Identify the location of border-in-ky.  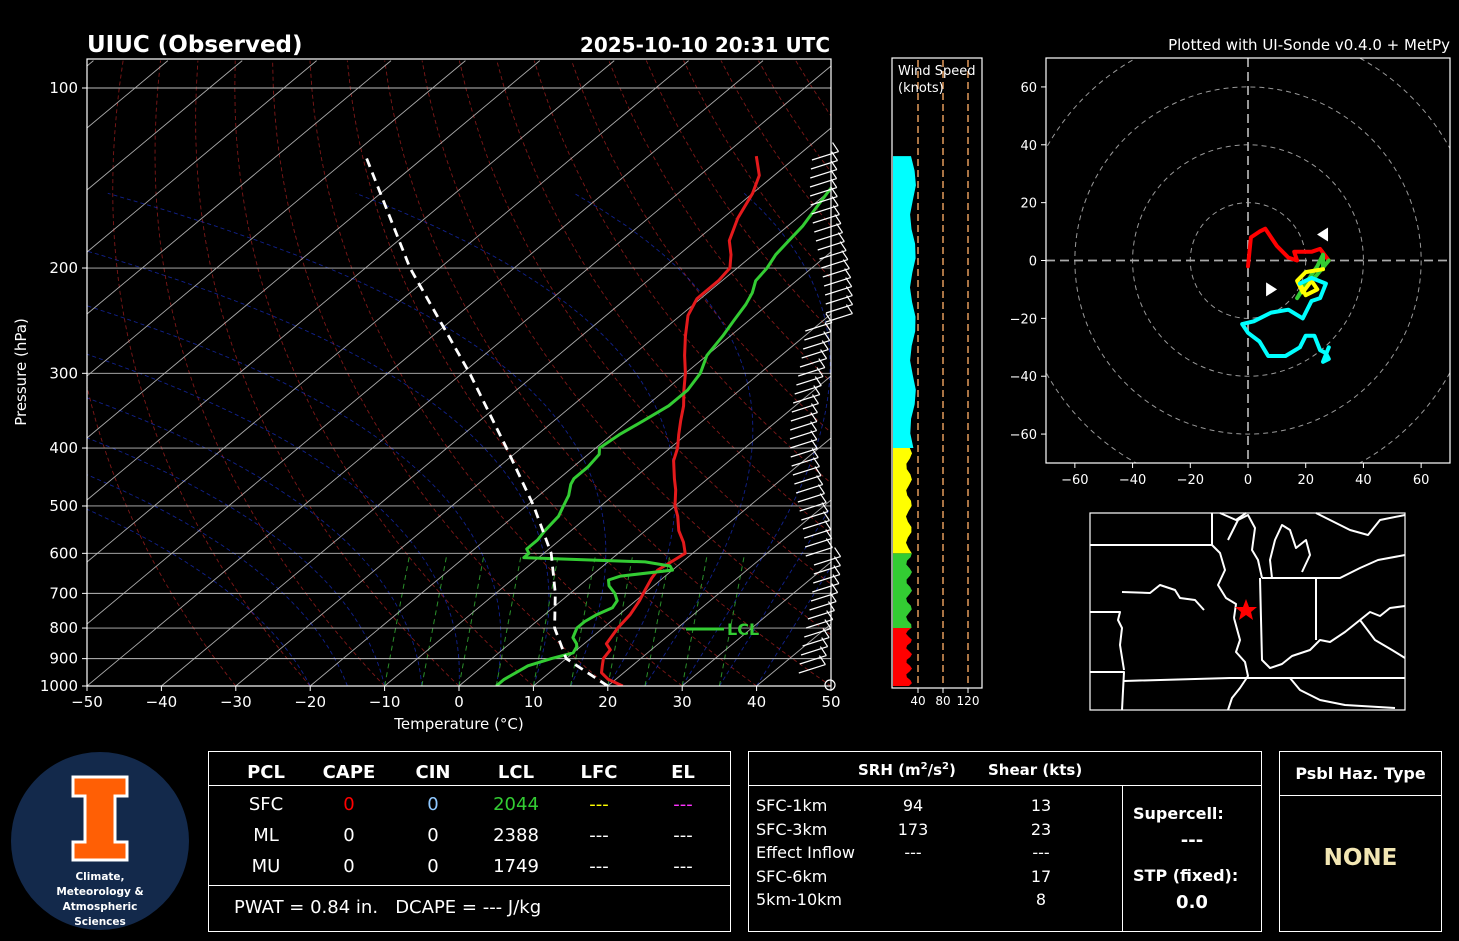
(1332, 623).